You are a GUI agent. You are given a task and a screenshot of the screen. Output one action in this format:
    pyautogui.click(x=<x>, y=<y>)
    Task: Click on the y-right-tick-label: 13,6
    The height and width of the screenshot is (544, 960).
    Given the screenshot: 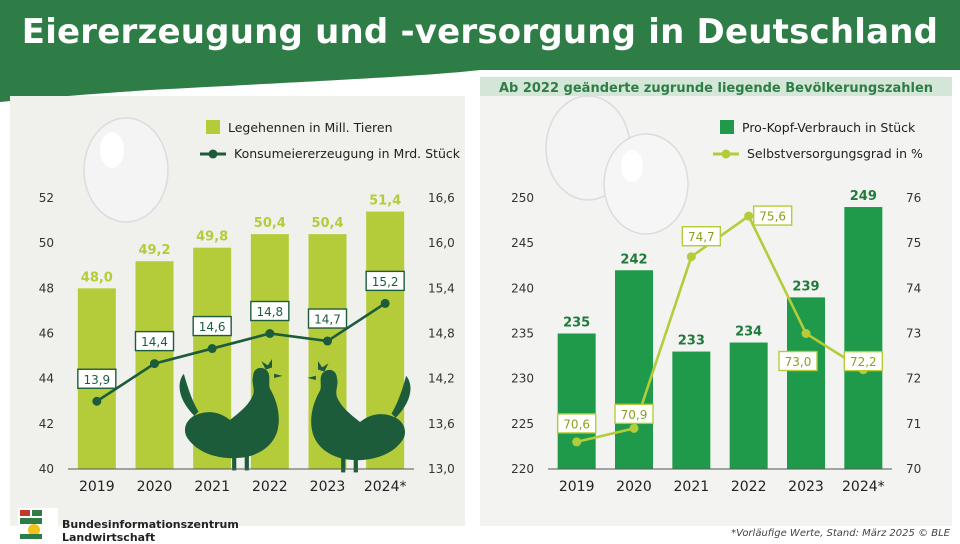 What is the action you would take?
    pyautogui.click(x=441, y=424)
    